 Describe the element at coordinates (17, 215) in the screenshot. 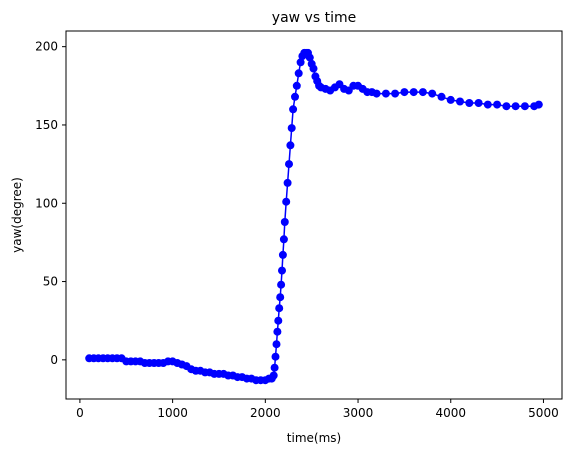

I see `y-axis-label: yaw(degree)` at that location.